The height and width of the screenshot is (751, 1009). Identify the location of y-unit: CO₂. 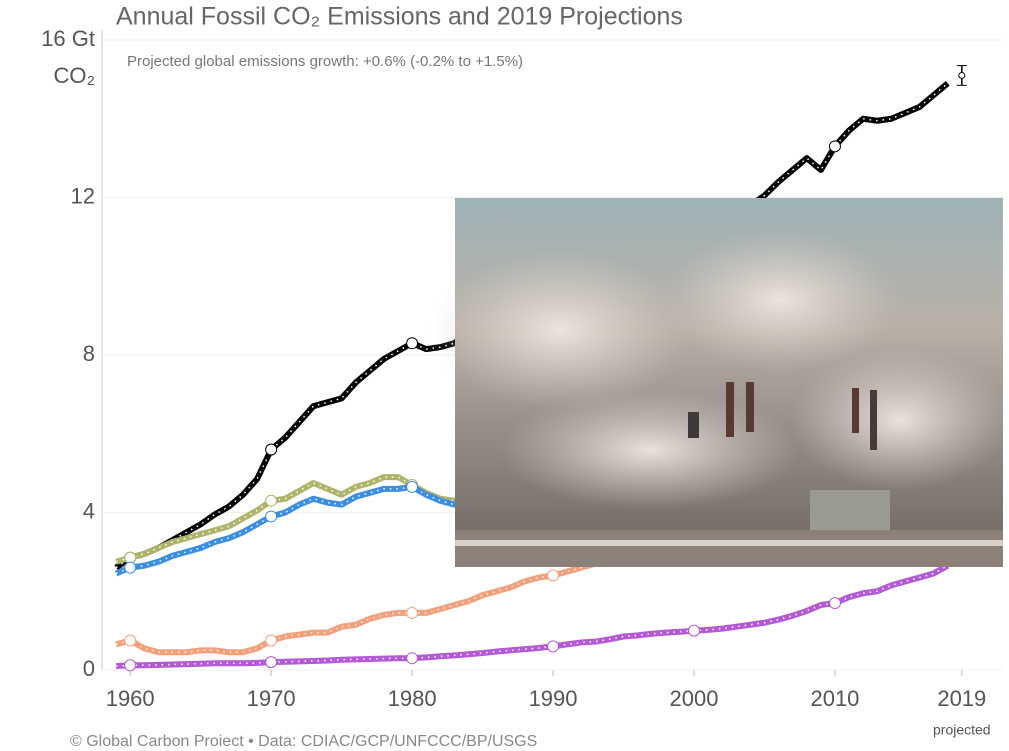
(74, 75).